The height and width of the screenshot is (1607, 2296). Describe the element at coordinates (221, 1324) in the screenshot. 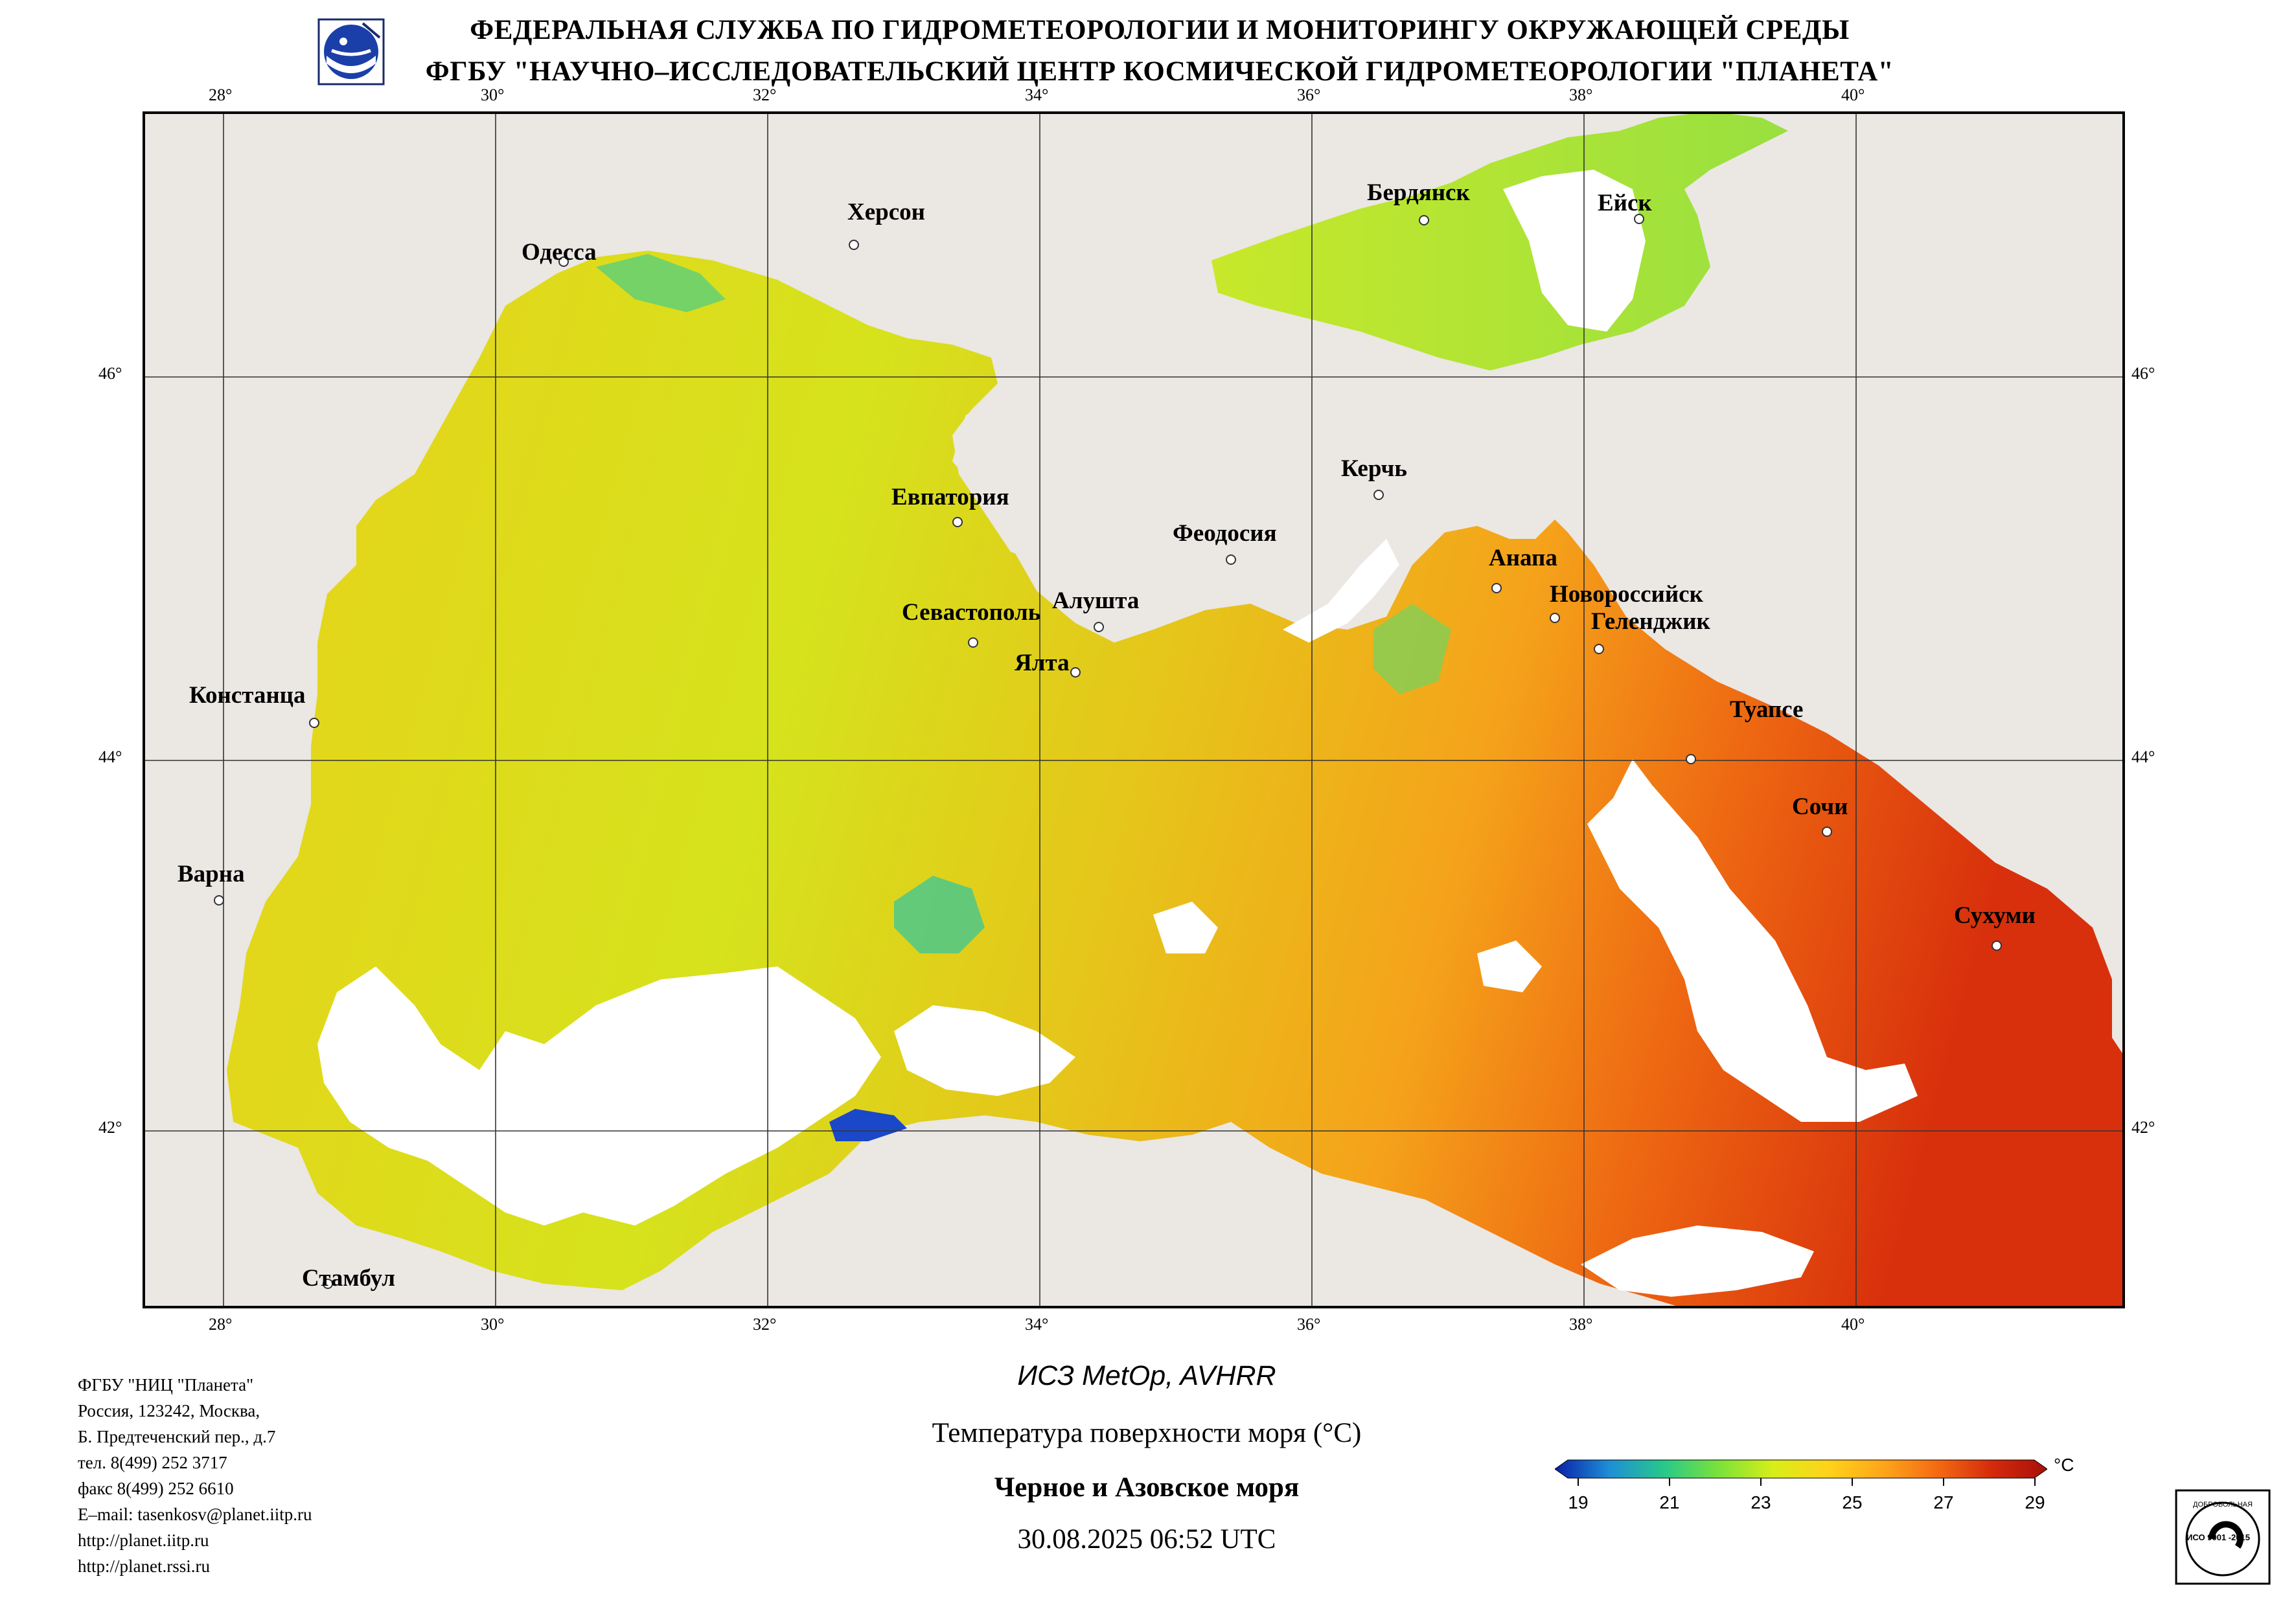

I see `lon-tick-bottom-0: 28°` at that location.